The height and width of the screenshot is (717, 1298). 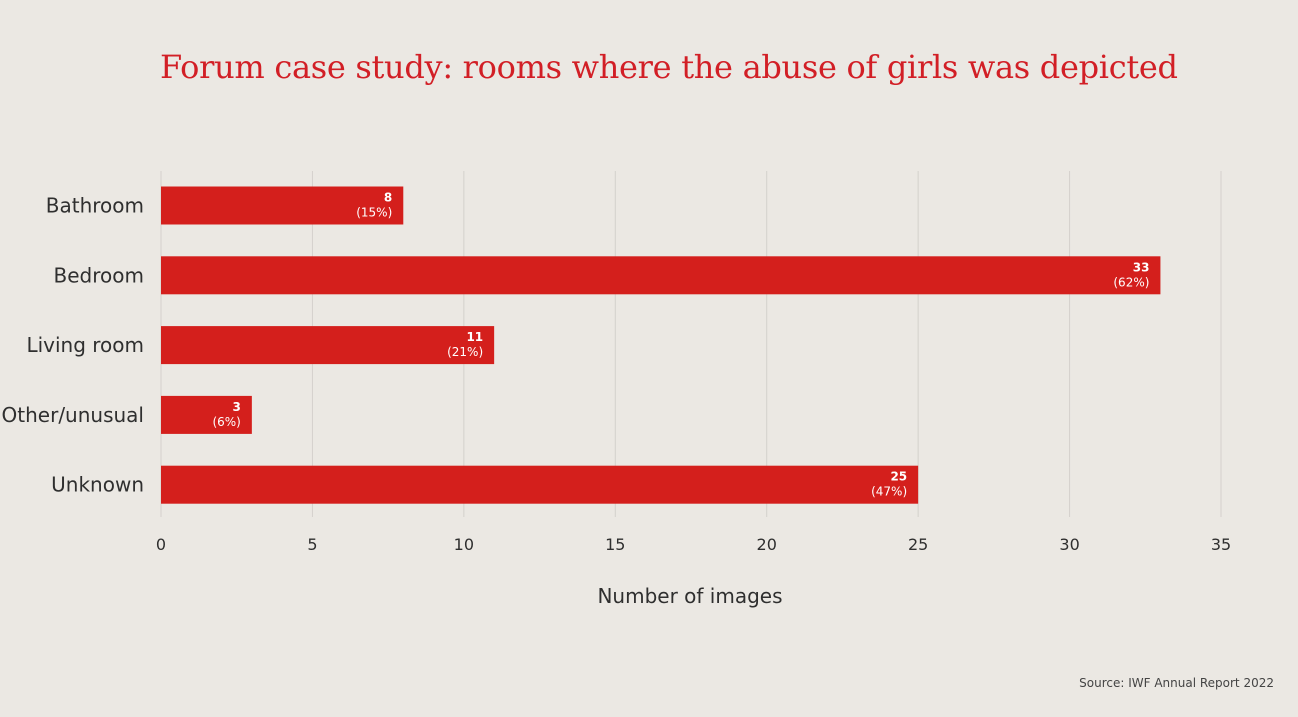 I want to click on y-category-label: Bedroom, so click(x=99, y=275).